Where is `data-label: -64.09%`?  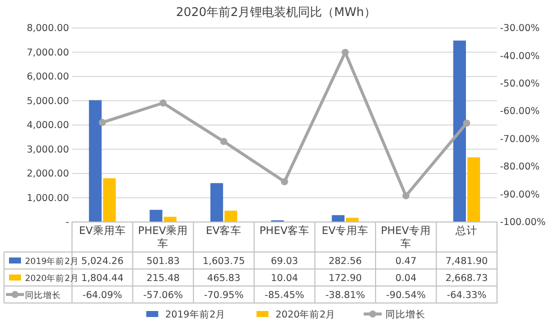 data-label: -64.09% is located at coordinates (102, 295).